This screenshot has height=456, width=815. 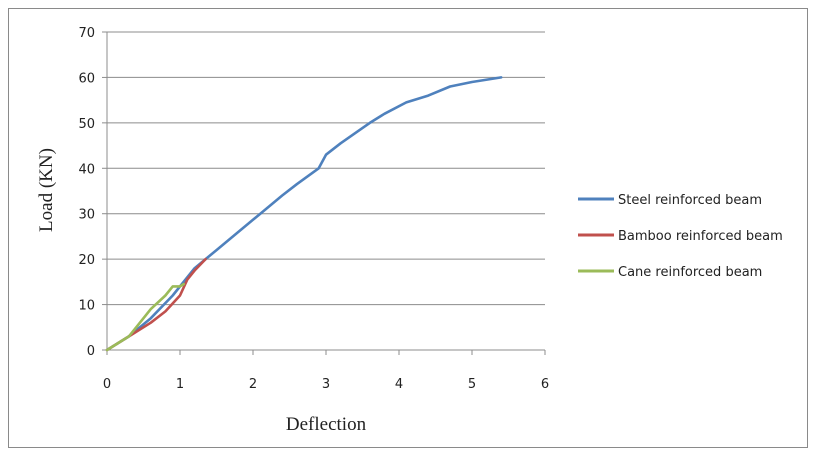 What do you see at coordinates (326, 384) in the screenshot?
I see `x-tick-label: 3` at bounding box center [326, 384].